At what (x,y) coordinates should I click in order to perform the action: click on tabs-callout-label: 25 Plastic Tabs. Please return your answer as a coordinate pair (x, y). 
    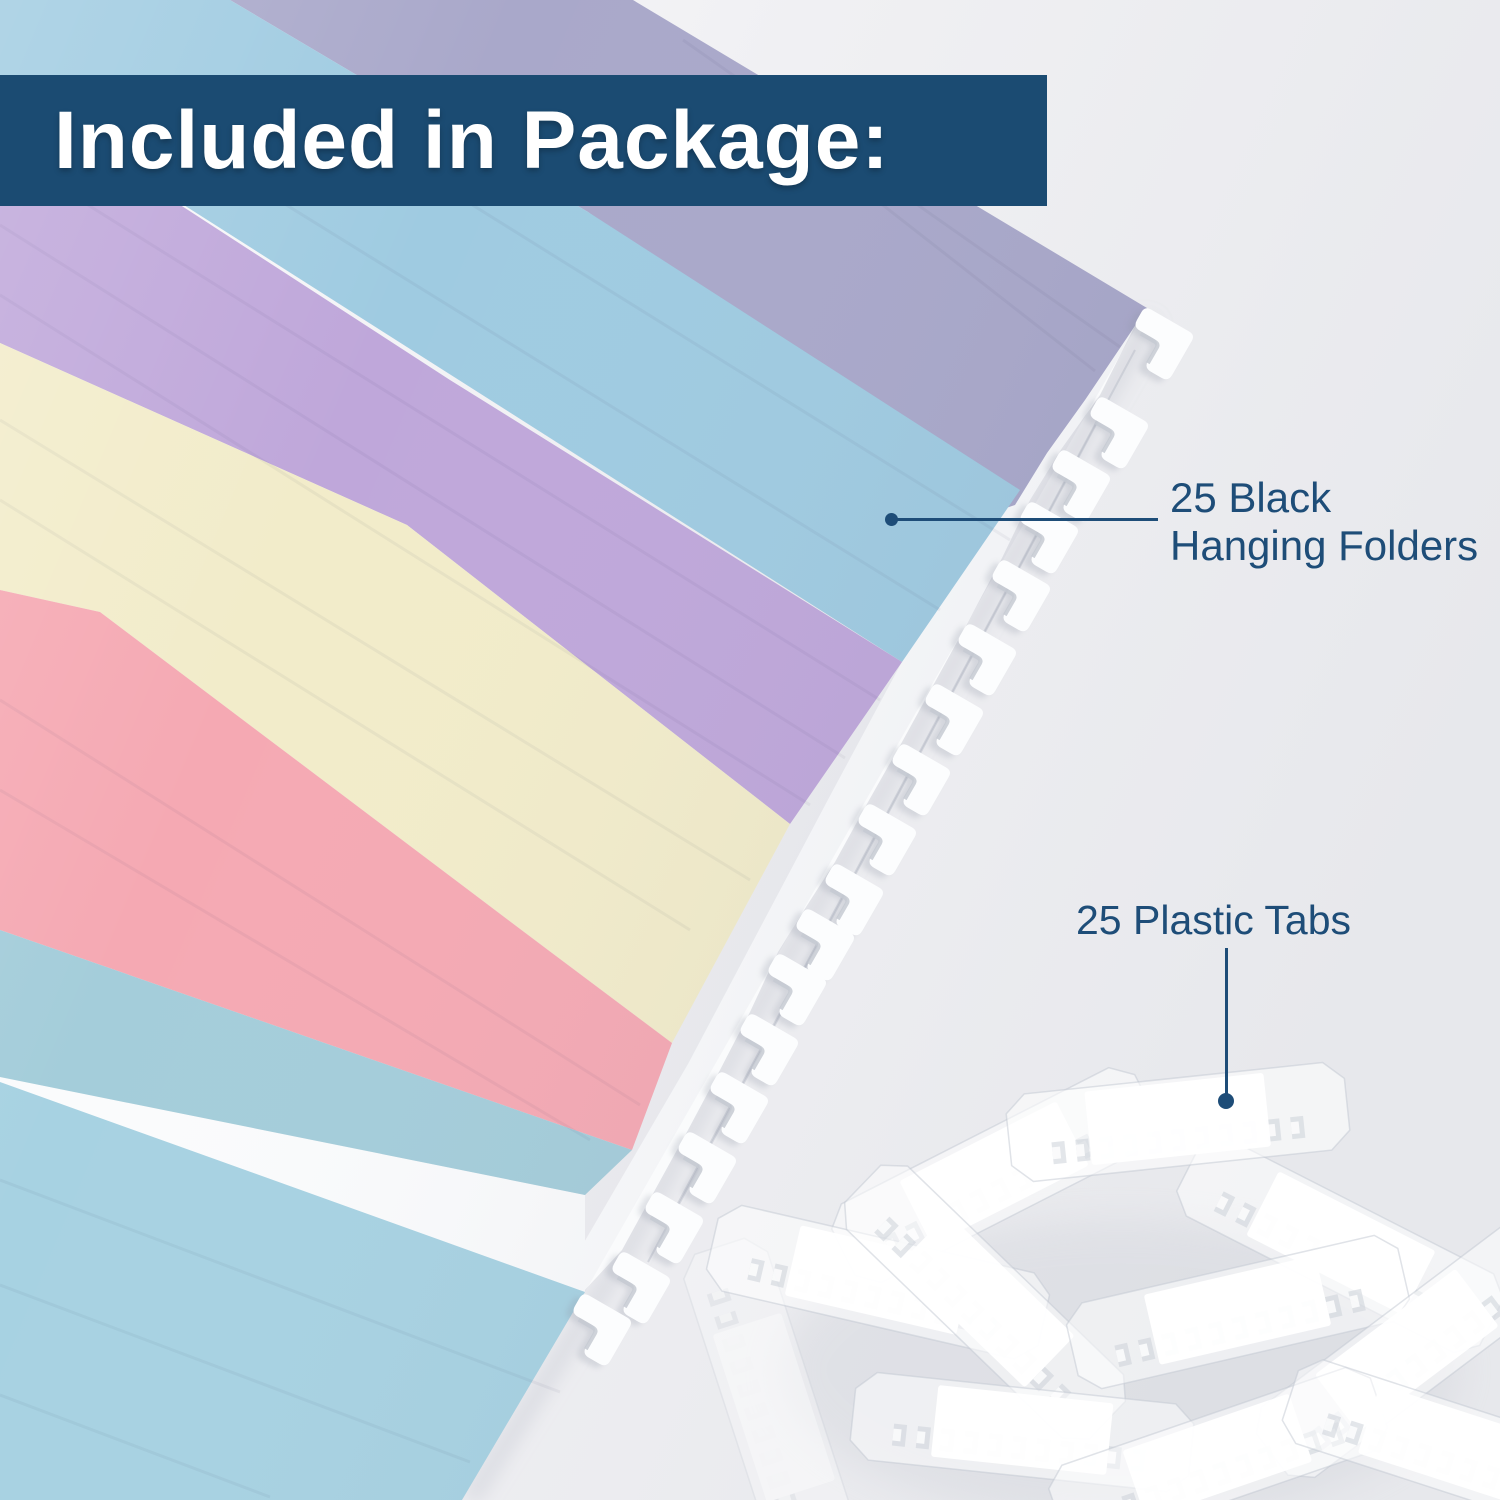
    Looking at the image, I should click on (1214, 920).